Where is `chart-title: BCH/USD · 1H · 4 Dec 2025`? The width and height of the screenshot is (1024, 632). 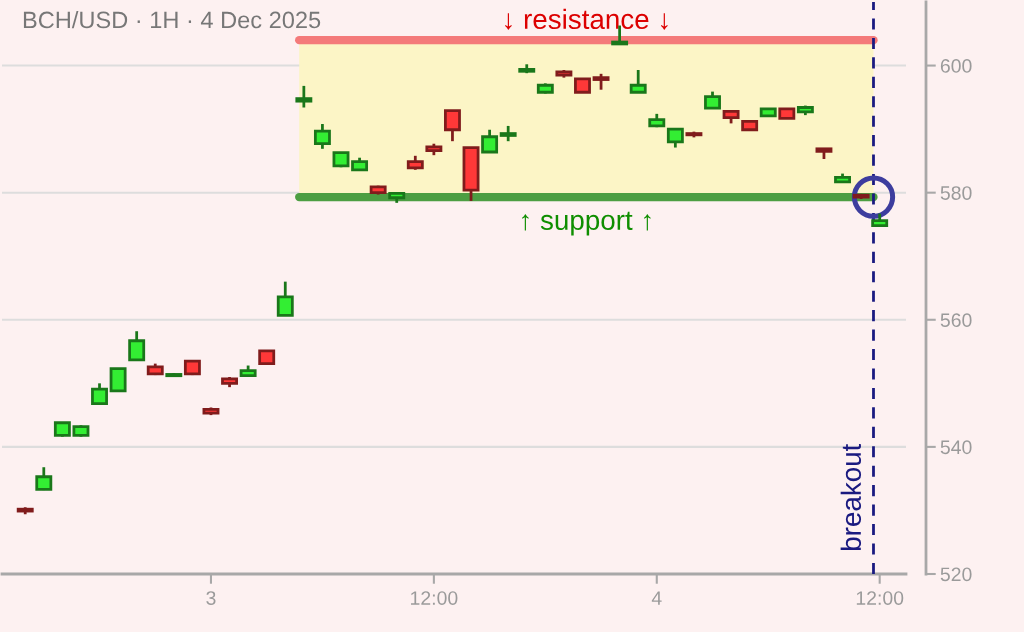 chart-title: BCH/USD · 1H · 4 Dec 2025 is located at coordinates (172, 20).